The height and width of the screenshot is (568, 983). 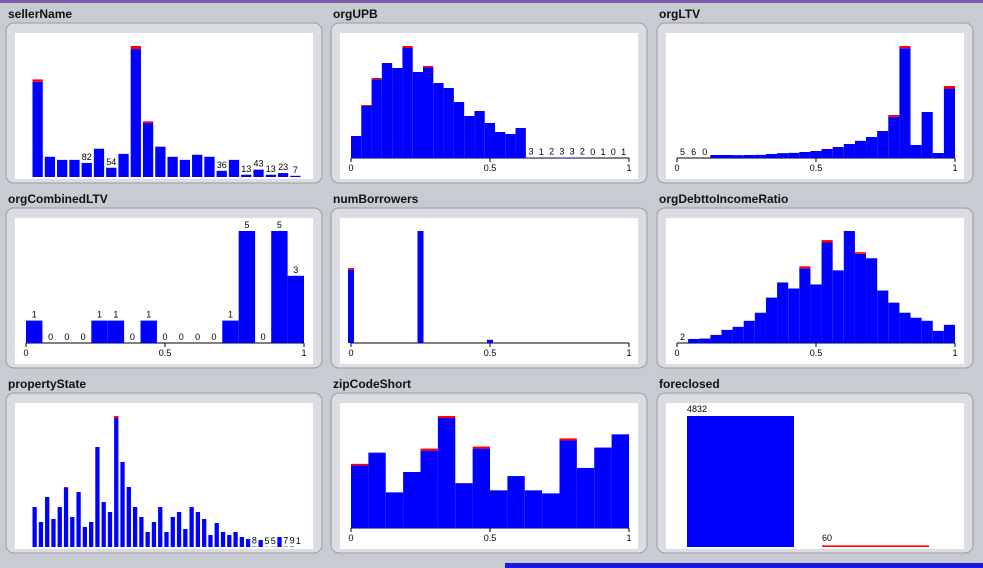 What do you see at coordinates (491, 1) in the screenshot?
I see `window-border` at bounding box center [491, 1].